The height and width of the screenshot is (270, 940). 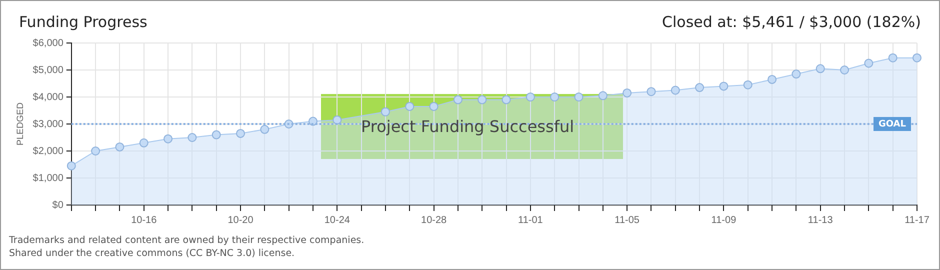 I want to click on chart-subtitle: Closed at: $5,461 / $3,000 (182%), so click(x=791, y=22).